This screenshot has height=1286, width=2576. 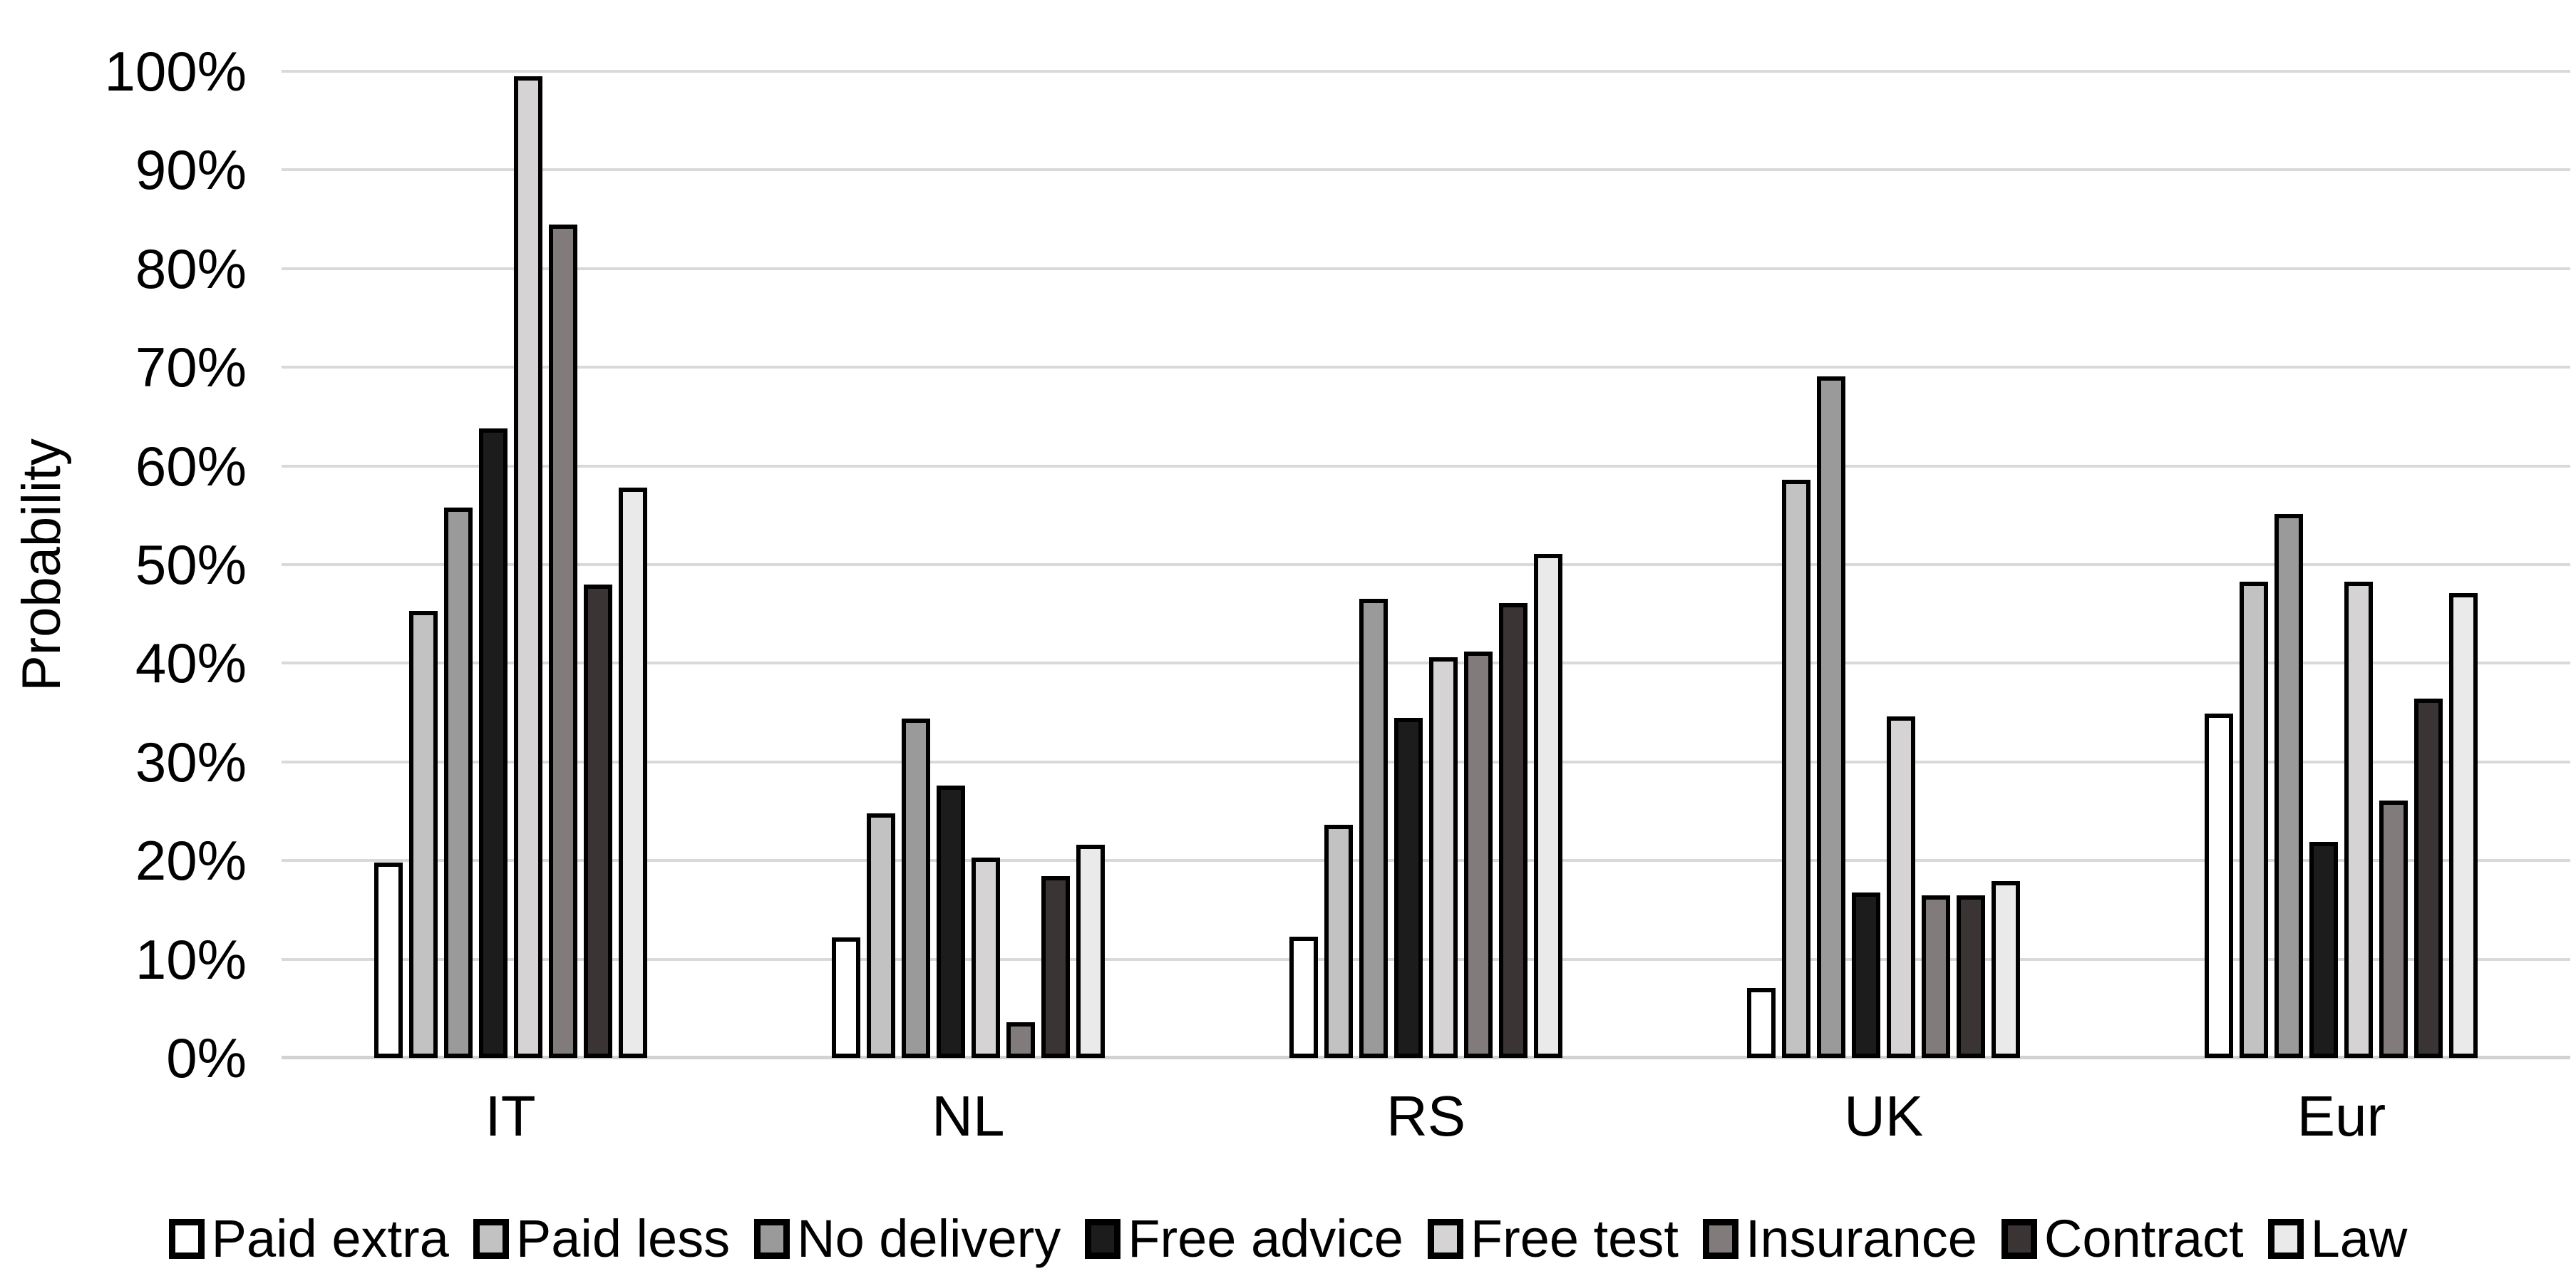 I want to click on legend-item-paid-less: Paid less, so click(x=601, y=1239).